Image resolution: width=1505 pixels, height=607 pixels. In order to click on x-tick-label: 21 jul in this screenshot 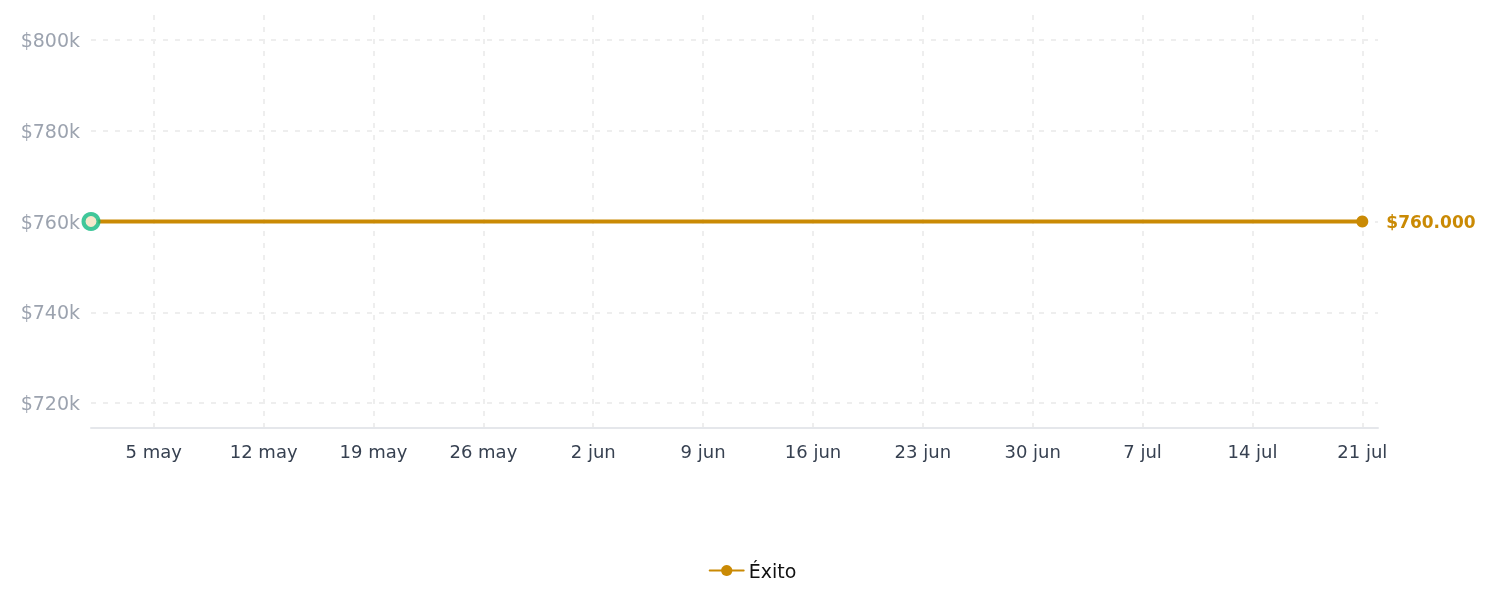, I will do `click(1362, 451)`.